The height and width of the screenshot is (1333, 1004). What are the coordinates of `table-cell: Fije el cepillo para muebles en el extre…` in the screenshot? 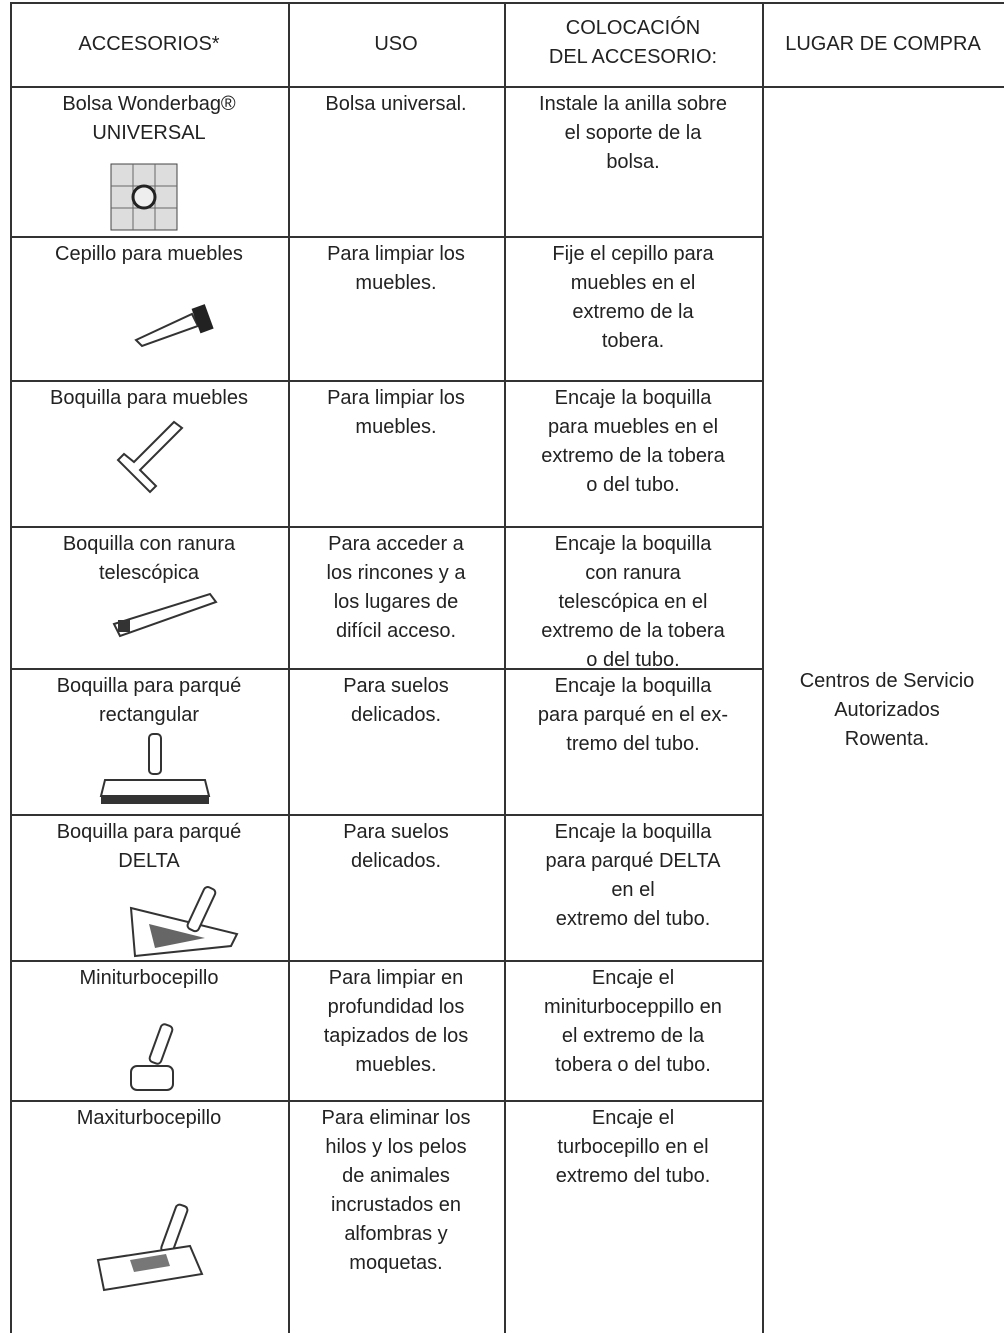 It's located at (633, 297).